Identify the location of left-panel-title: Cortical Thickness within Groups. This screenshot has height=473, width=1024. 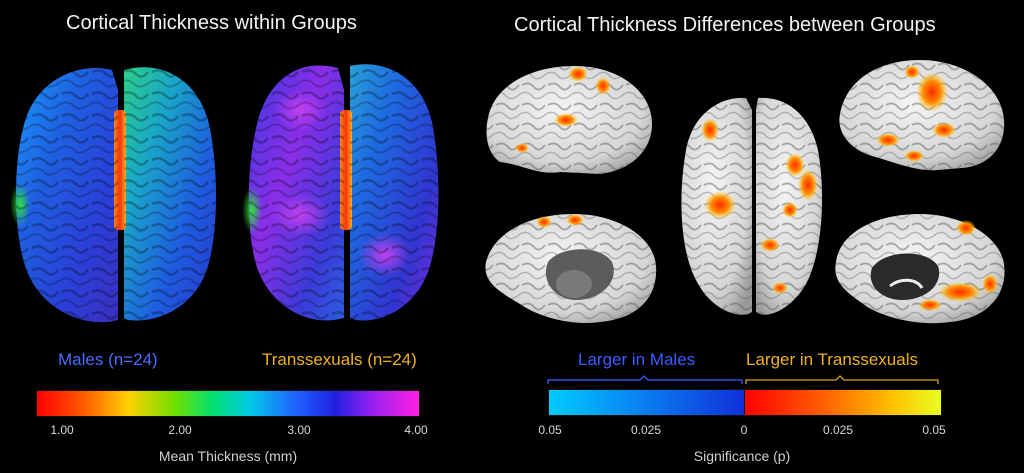
(211, 23).